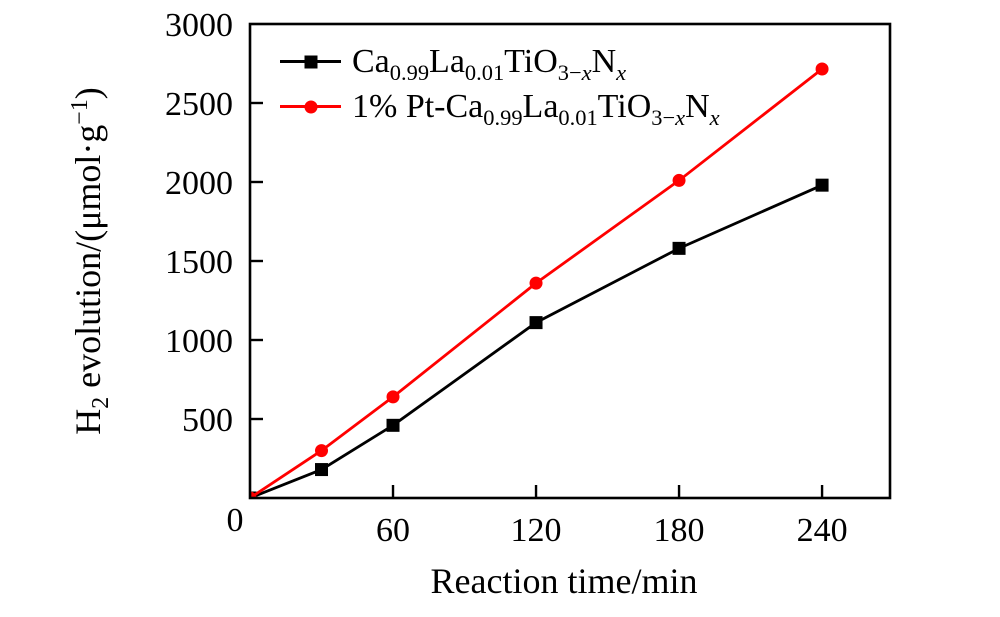 This screenshot has width=1000, height=617. I want to click on legend-label: Ca0.99La0.01TiO3−xNx, so click(489, 63).